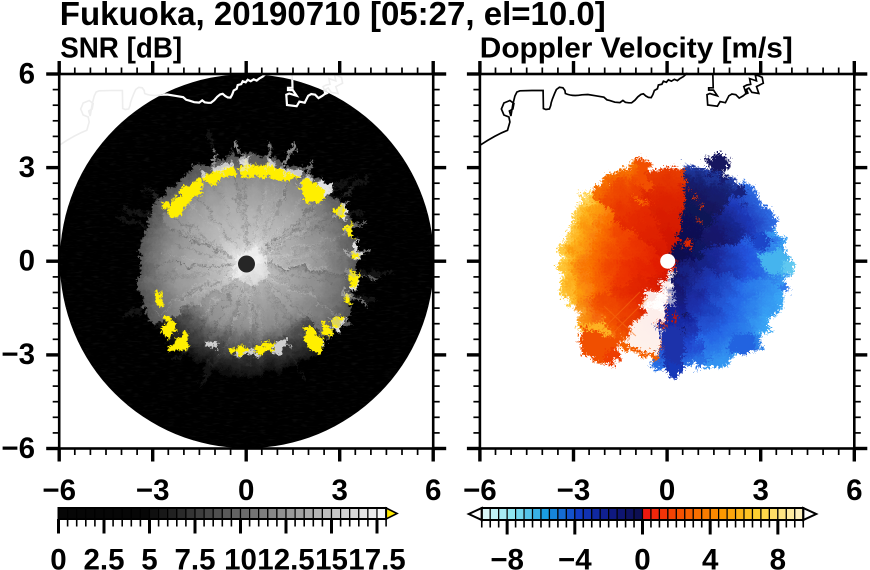  I want to click on svg-text: SNR [dB], so click(121, 49).